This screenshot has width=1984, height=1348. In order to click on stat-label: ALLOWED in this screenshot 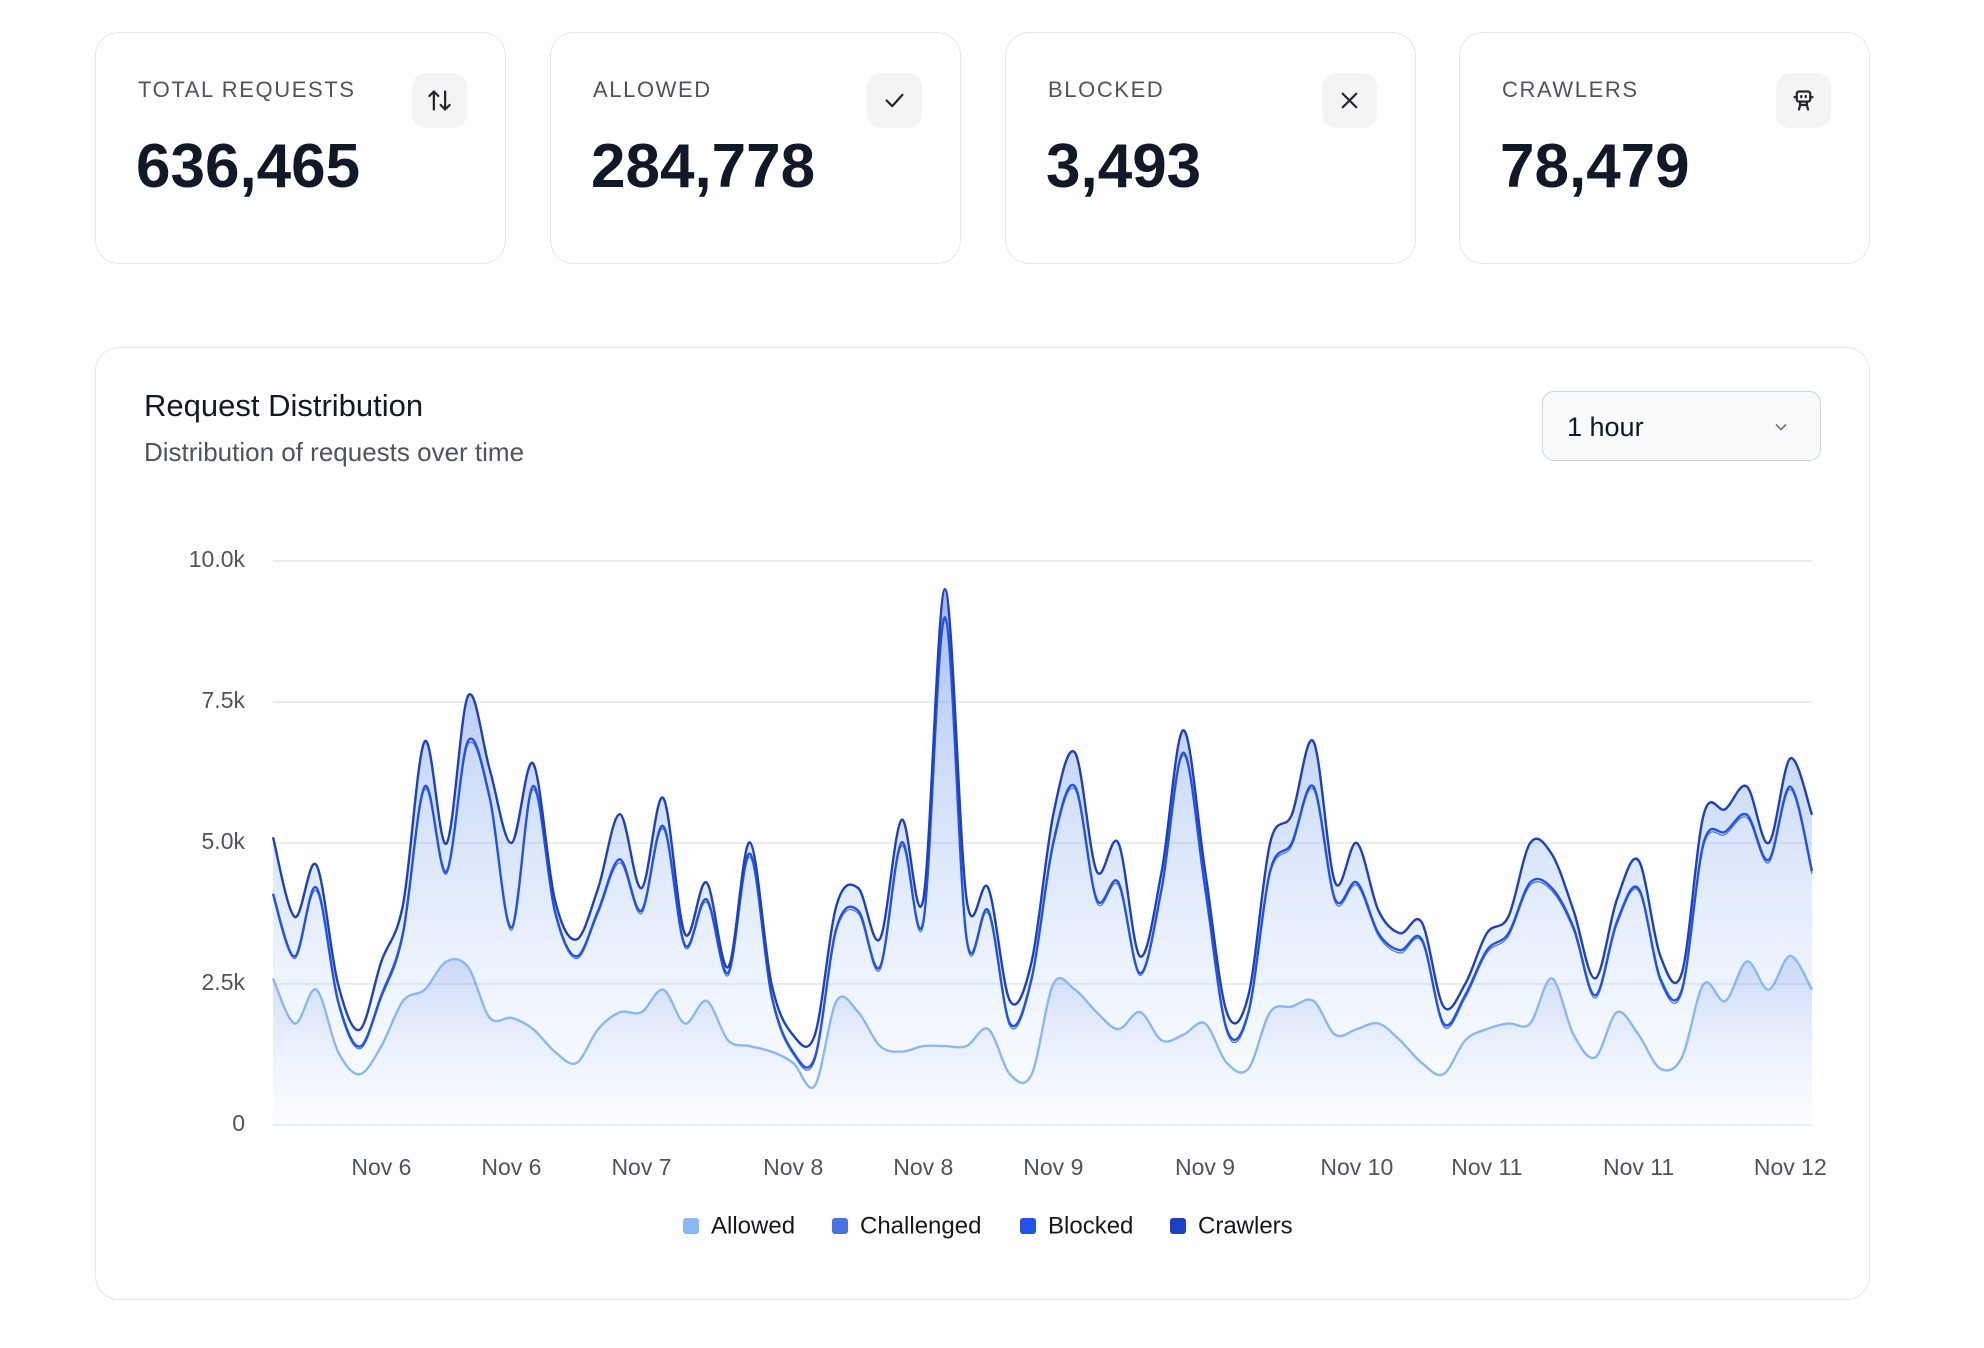, I will do `click(652, 89)`.